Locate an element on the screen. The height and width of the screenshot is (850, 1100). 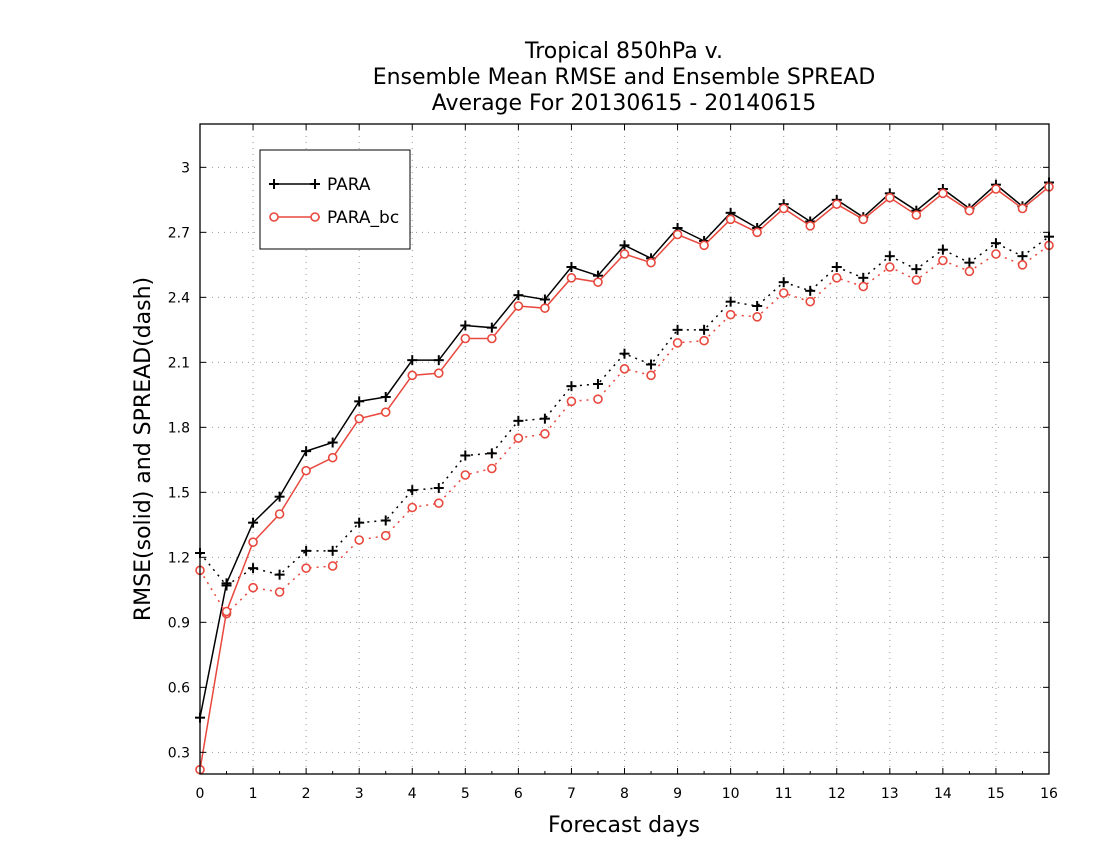
legend-item: PARA_bc is located at coordinates (334, 218).